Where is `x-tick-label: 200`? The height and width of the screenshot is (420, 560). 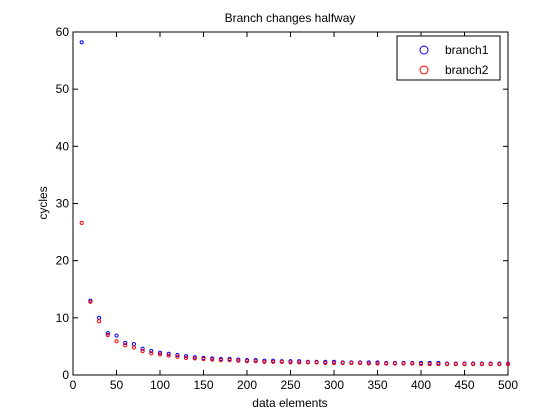
x-tick-label: 200 is located at coordinates (247, 385).